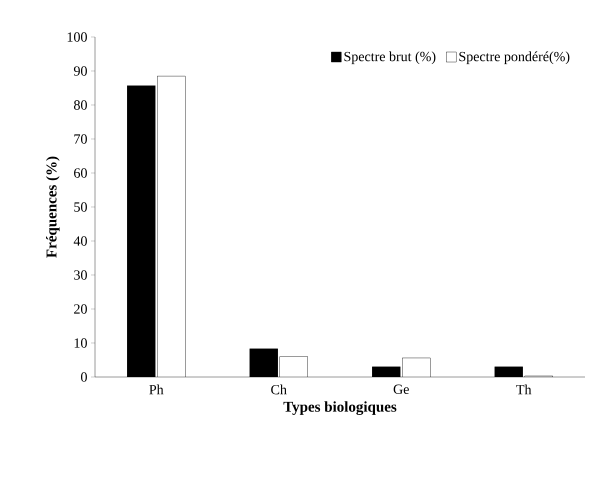 Image resolution: width=601 pixels, height=477 pixels. What do you see at coordinates (156, 389) in the screenshot?
I see `x-tick-label: Ph` at bounding box center [156, 389].